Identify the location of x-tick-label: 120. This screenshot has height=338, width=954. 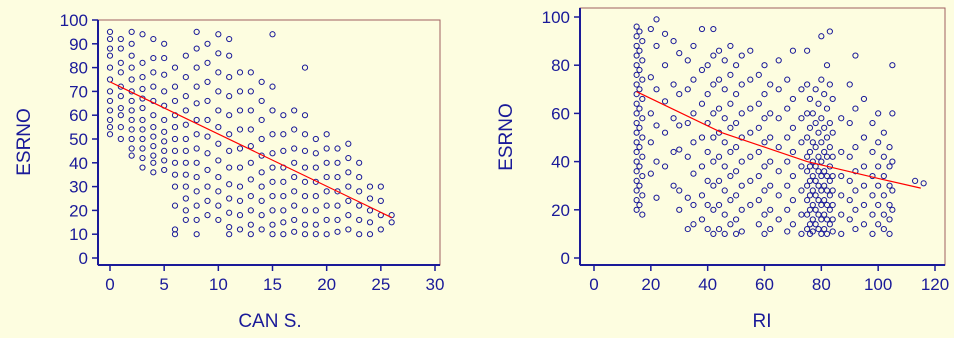
(935, 284).